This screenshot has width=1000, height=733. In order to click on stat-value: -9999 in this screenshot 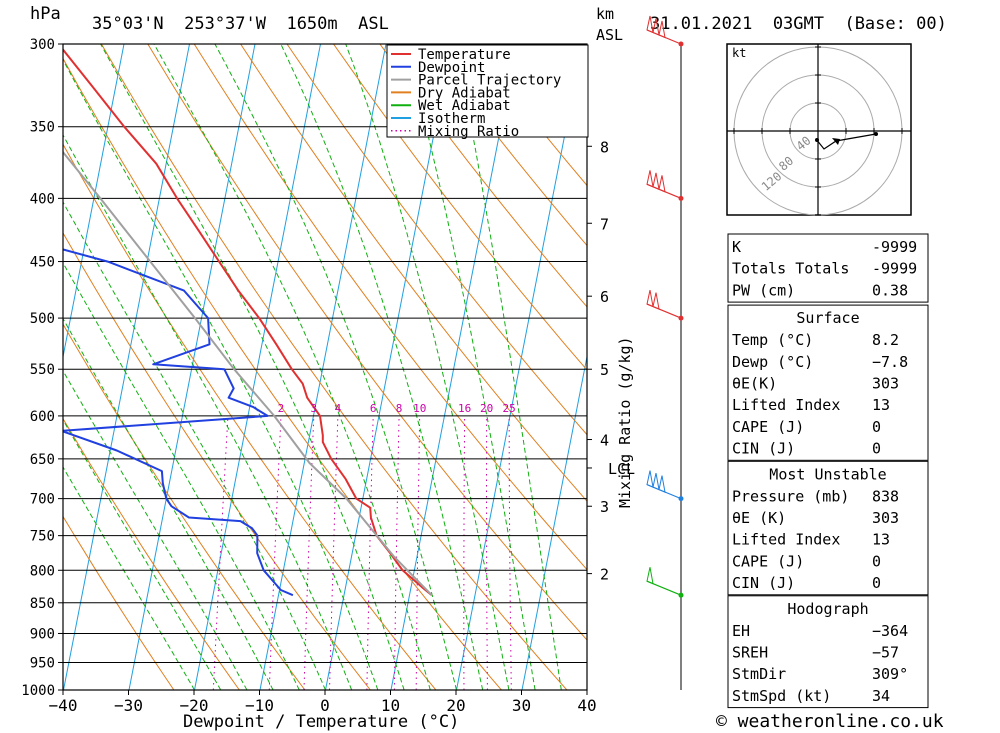, I will do `click(894, 247)`.